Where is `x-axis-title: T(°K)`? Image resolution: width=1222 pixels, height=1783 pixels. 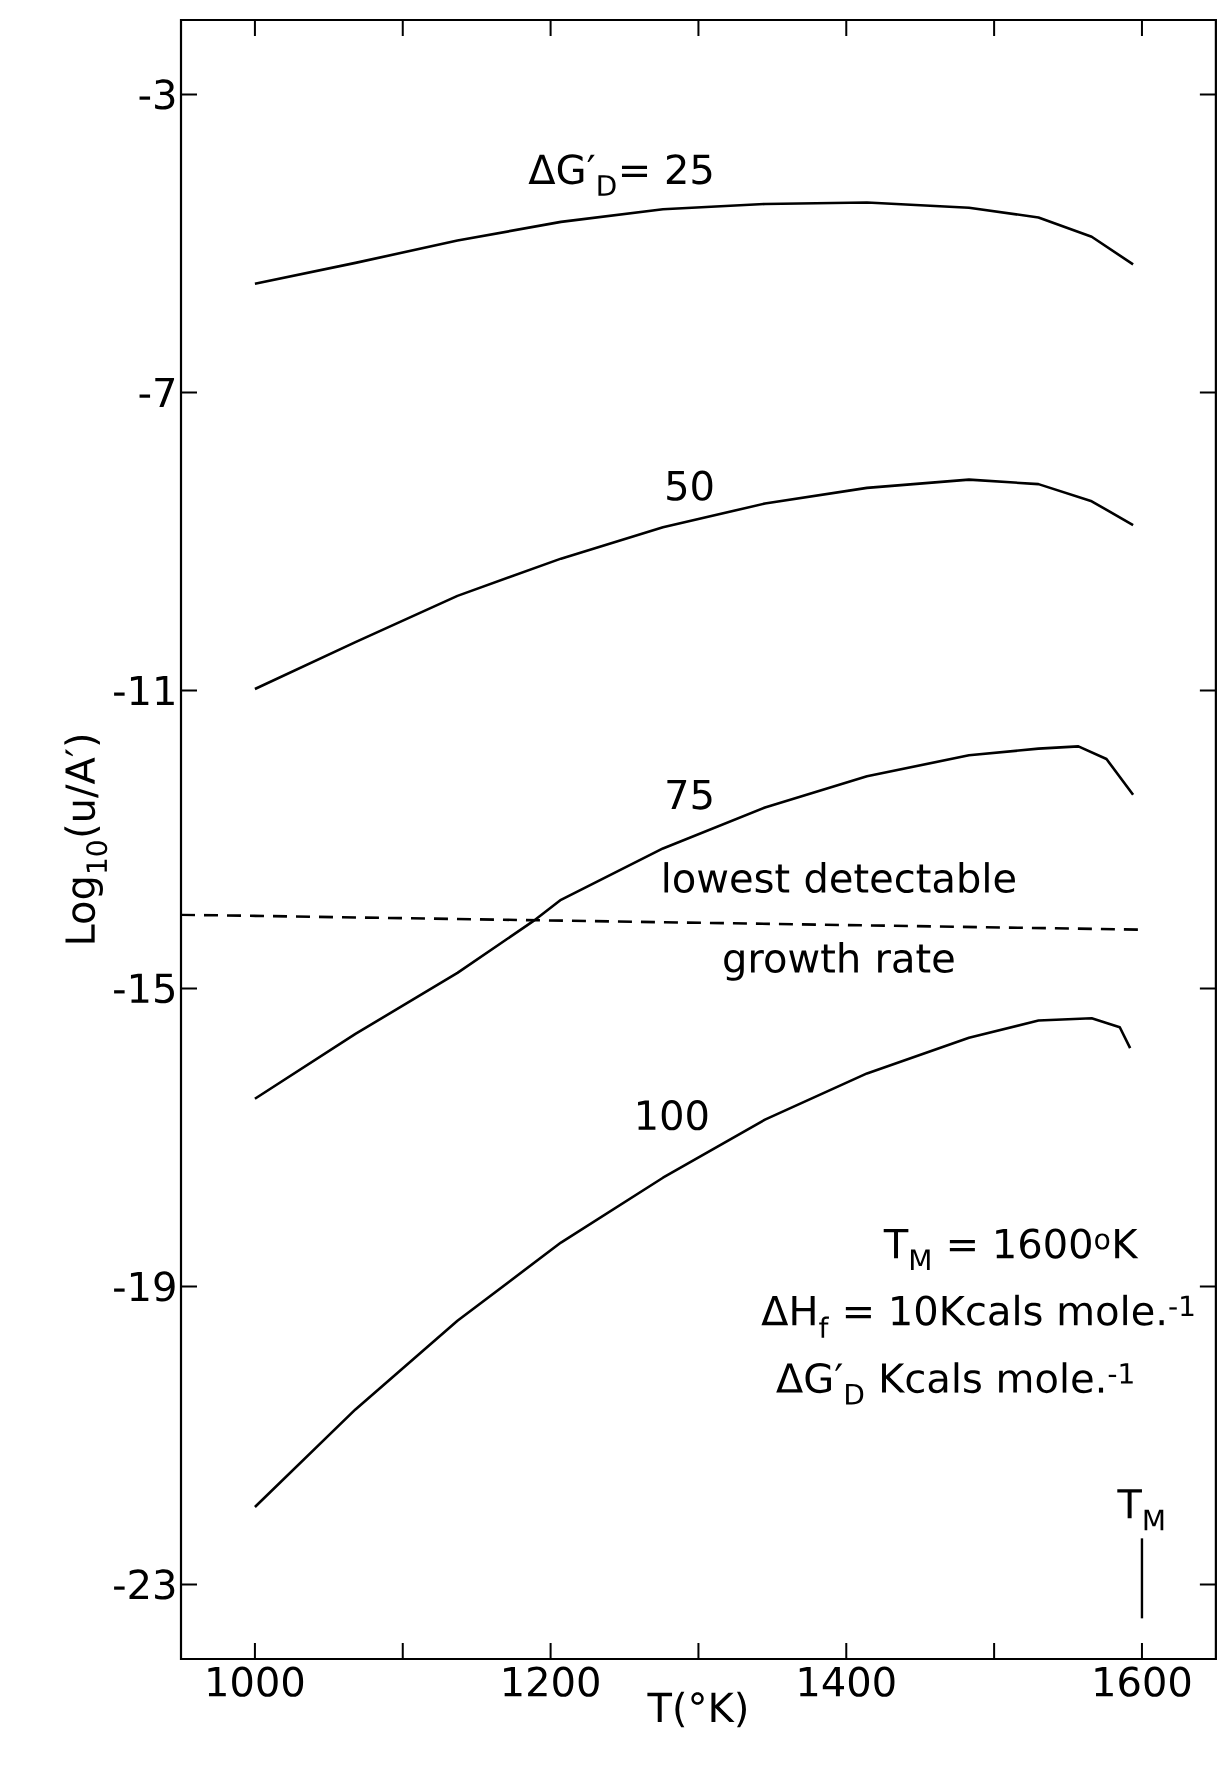 x-axis-title: T(°K) is located at coordinates (696, 1709).